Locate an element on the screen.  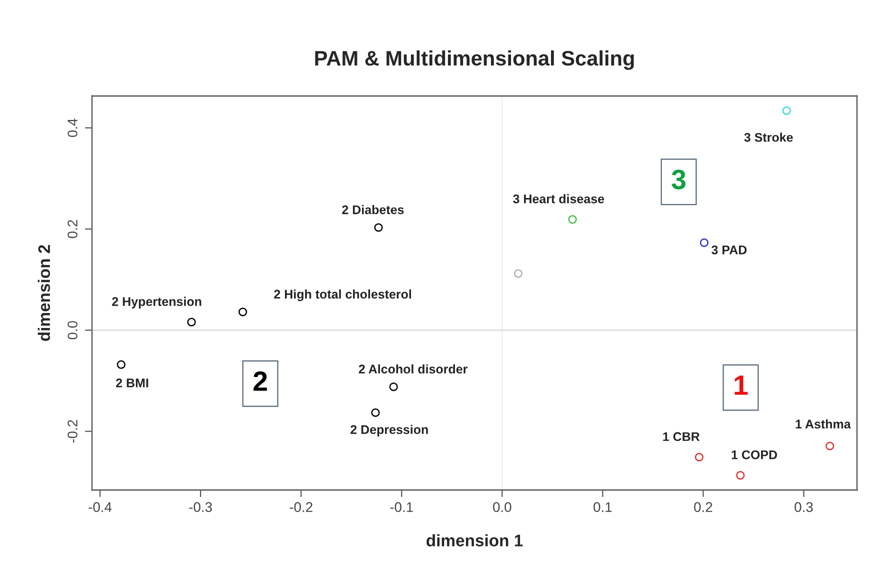
x-tick-label: -0.3 is located at coordinates (200, 507).